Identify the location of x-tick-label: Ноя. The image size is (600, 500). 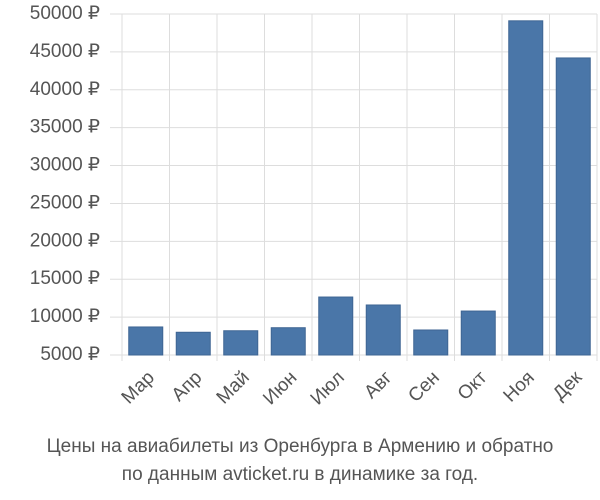
(519, 386).